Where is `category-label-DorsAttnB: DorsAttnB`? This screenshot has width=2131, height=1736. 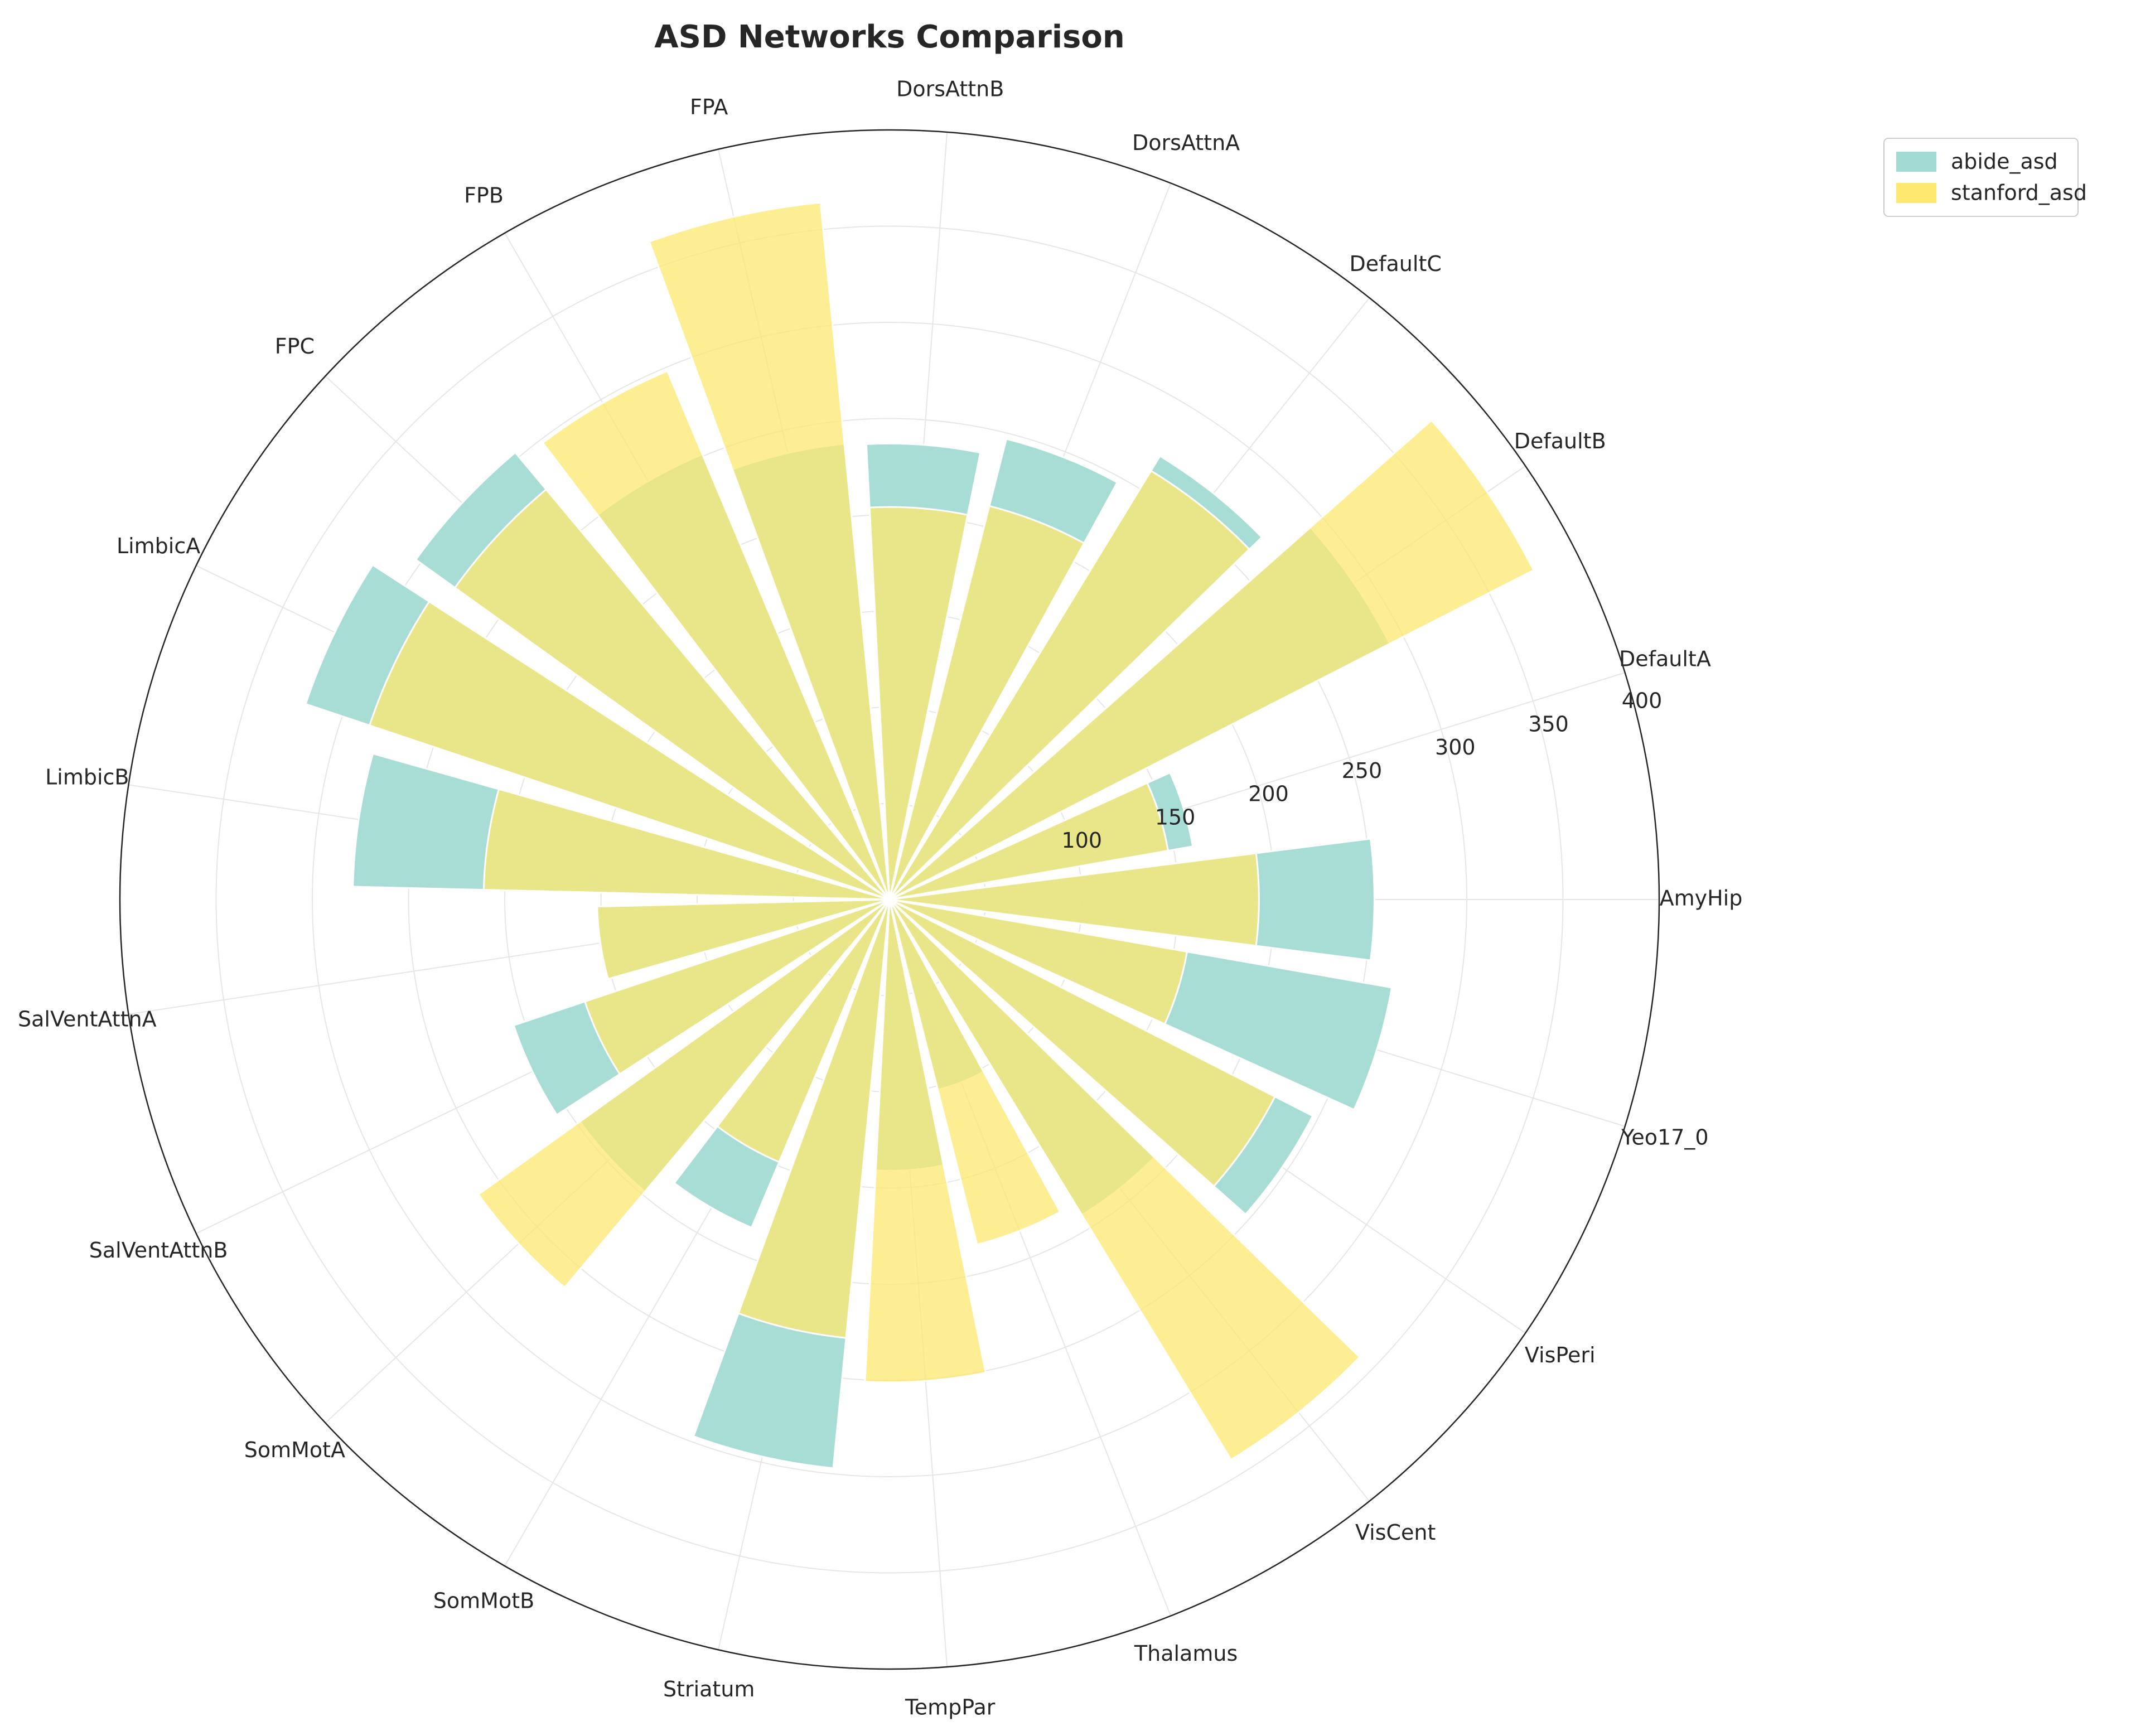
category-label-DorsAttnB: DorsAttnB is located at coordinates (950, 89).